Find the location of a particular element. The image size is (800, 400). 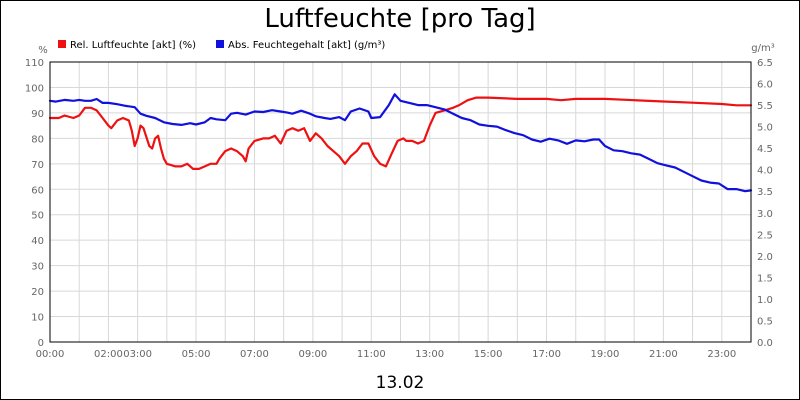

x-axis-tick-label: 13:00 is located at coordinates (429, 354).